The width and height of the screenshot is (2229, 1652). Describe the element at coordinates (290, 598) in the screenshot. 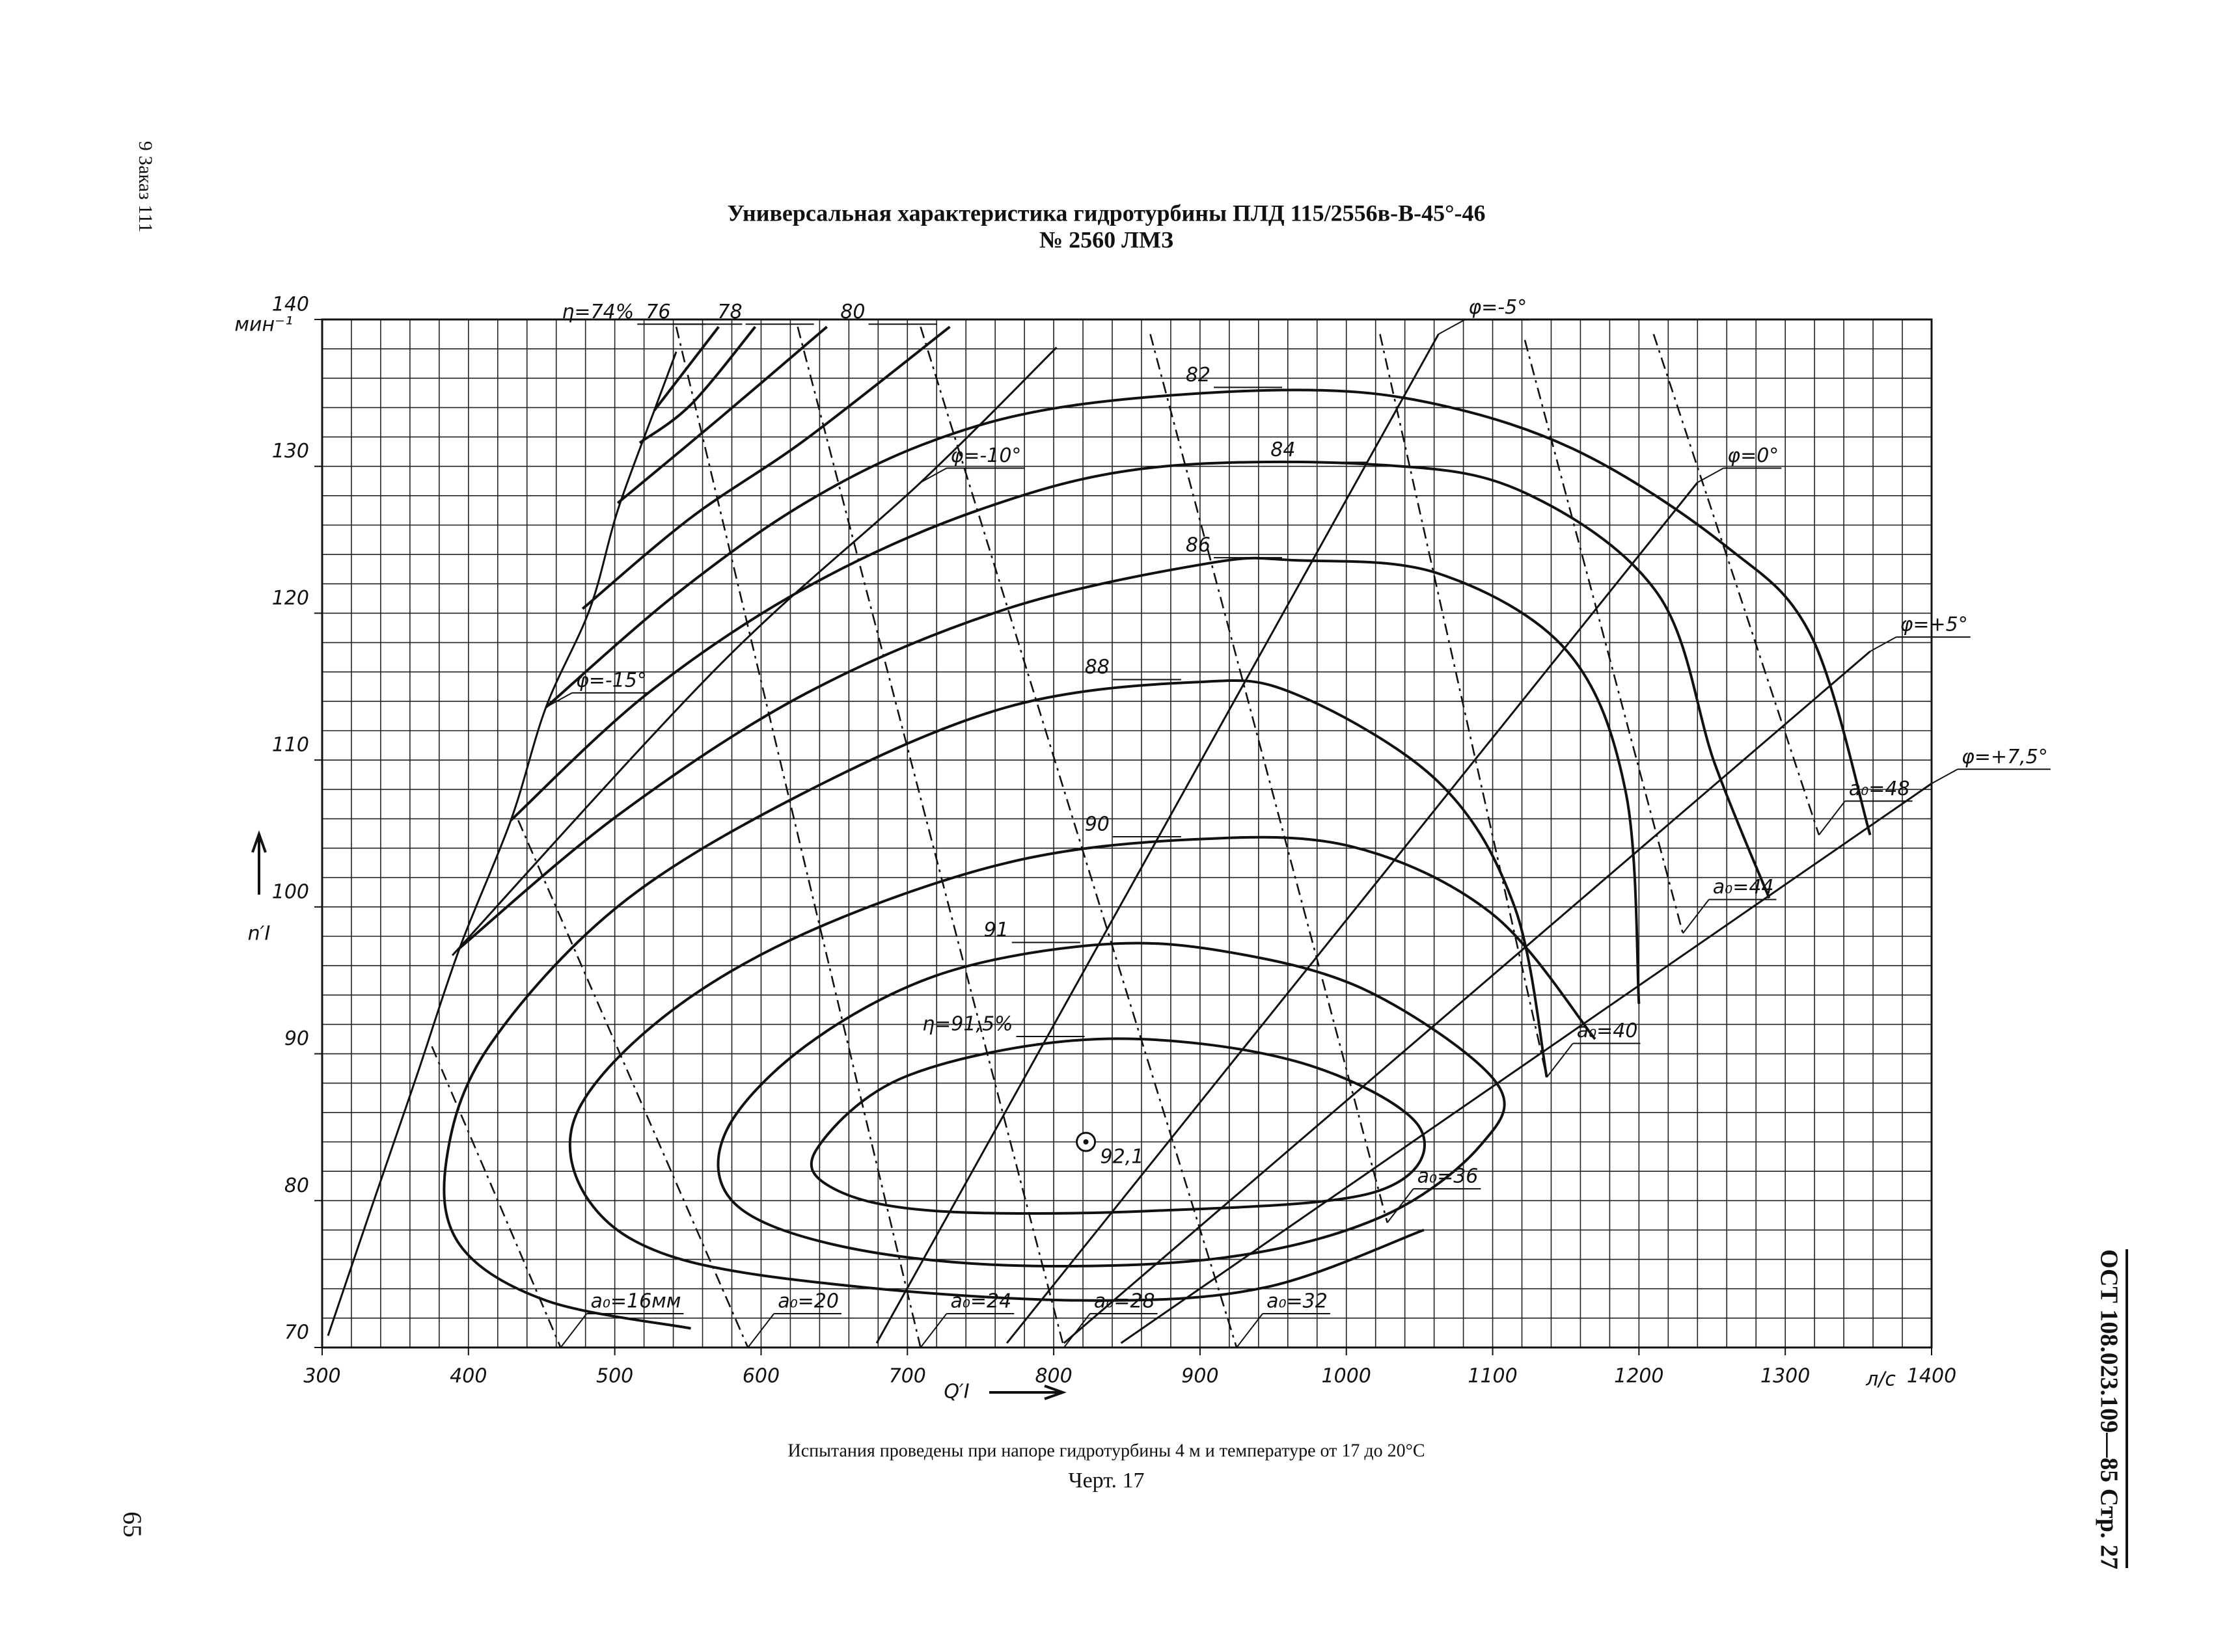

I see `y-tick-label: 120` at that location.